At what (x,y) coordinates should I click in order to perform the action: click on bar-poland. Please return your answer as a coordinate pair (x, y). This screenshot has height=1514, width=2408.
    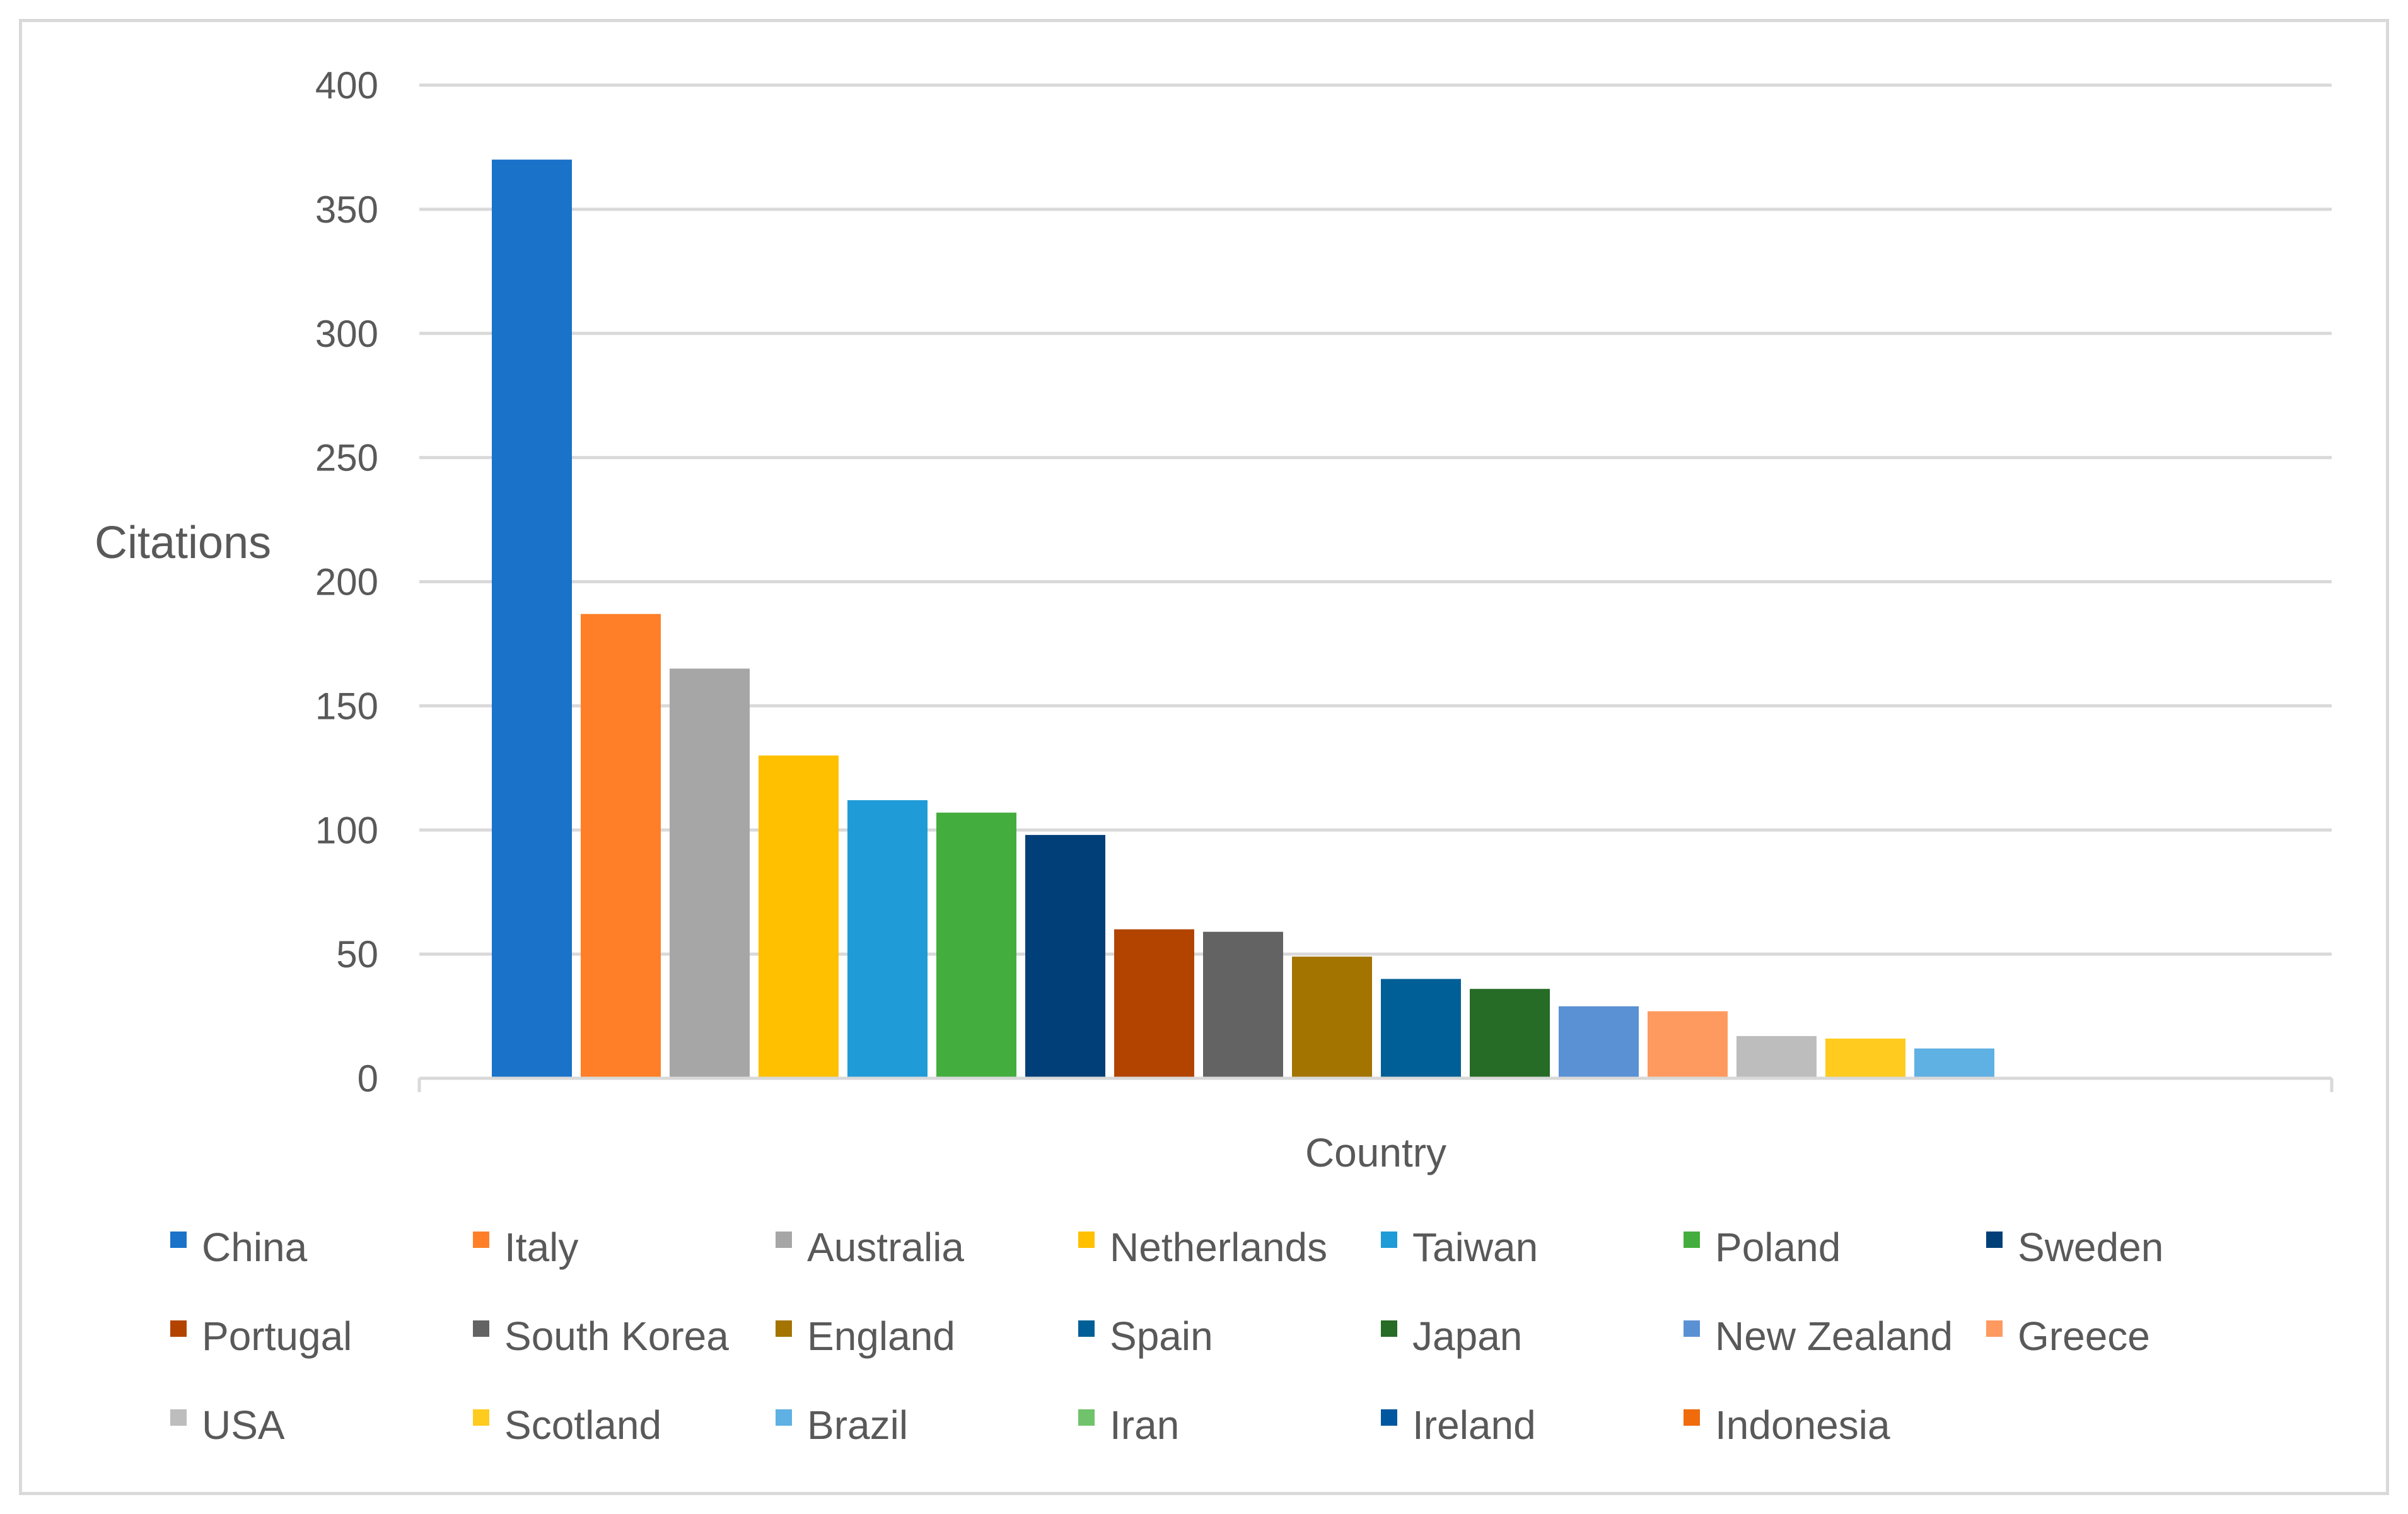
    Looking at the image, I should click on (976, 945).